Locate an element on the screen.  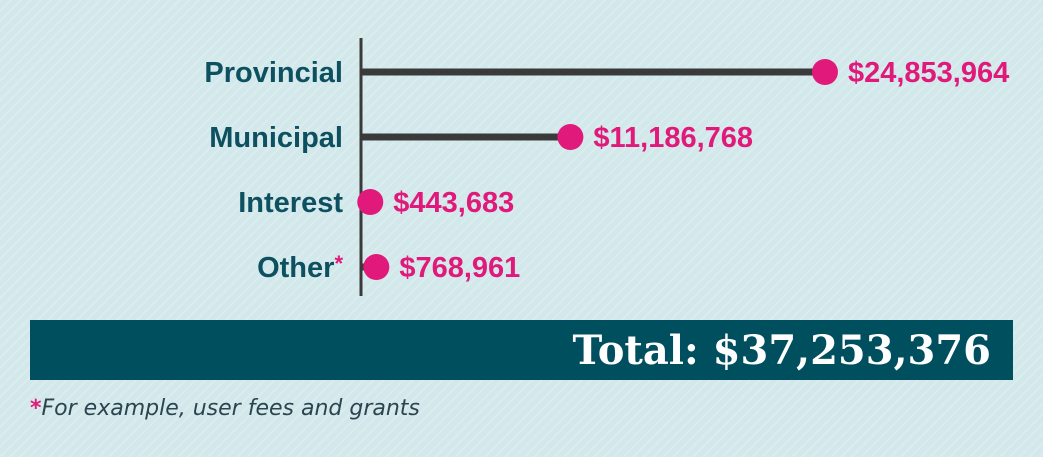
category-label-interest: Interest is located at coordinates (290, 203).